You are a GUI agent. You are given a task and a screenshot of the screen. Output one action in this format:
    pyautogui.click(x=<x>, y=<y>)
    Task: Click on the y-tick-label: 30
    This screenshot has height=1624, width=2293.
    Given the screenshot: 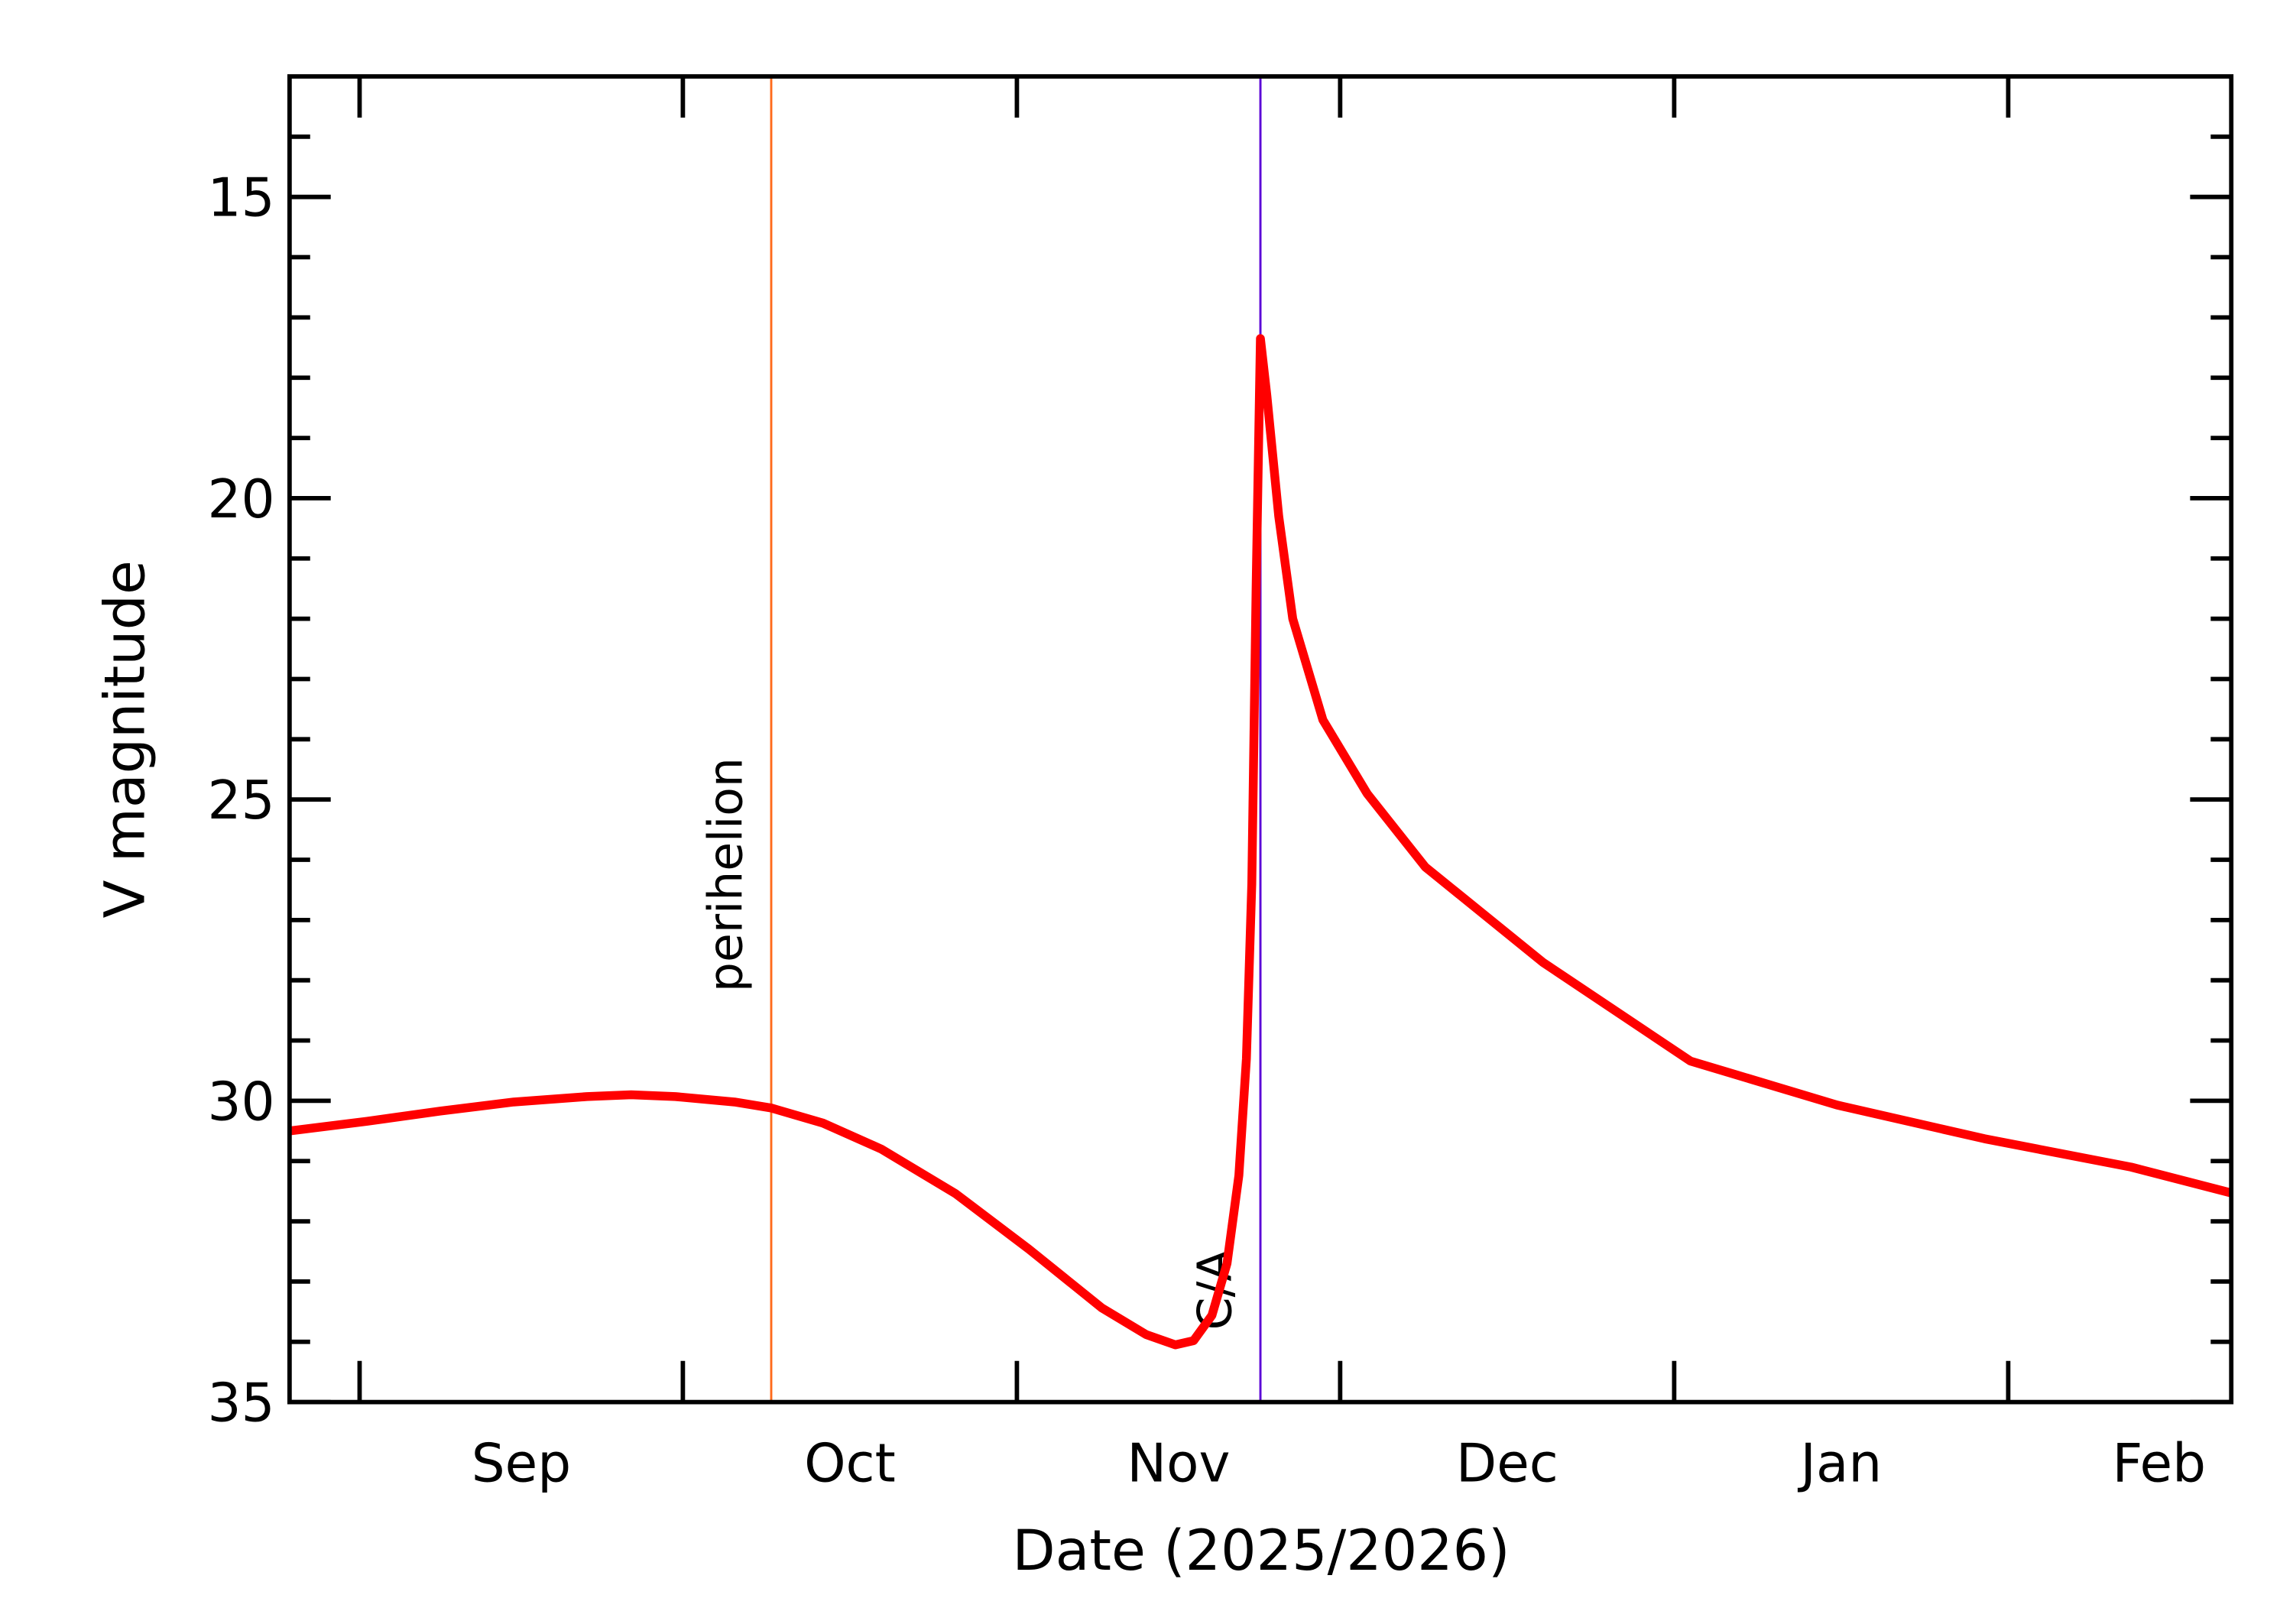 What is the action you would take?
    pyautogui.click(x=241, y=1102)
    